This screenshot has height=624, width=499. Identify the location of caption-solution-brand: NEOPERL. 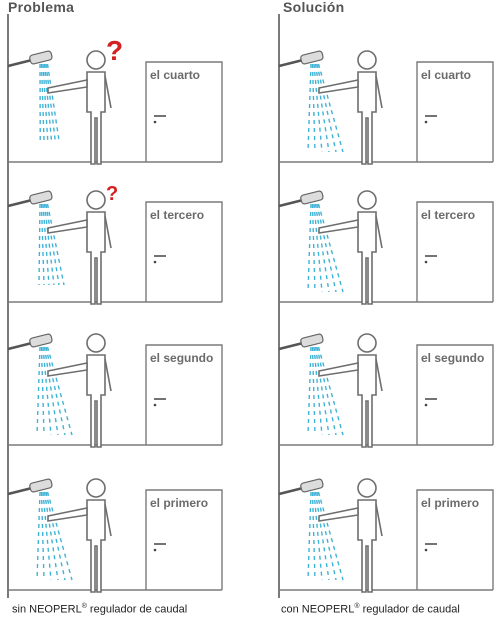
(328, 609).